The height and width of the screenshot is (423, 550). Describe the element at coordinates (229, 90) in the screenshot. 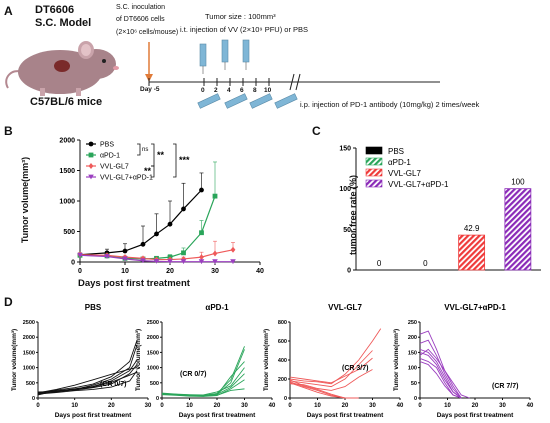

I see `timeline-day-4: 4` at that location.